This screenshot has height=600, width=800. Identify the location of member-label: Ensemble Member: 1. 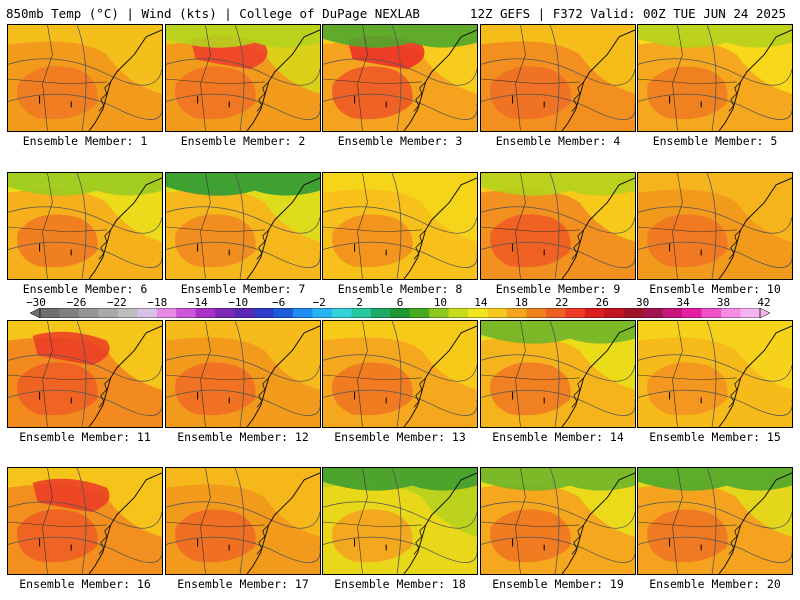
(85, 141).